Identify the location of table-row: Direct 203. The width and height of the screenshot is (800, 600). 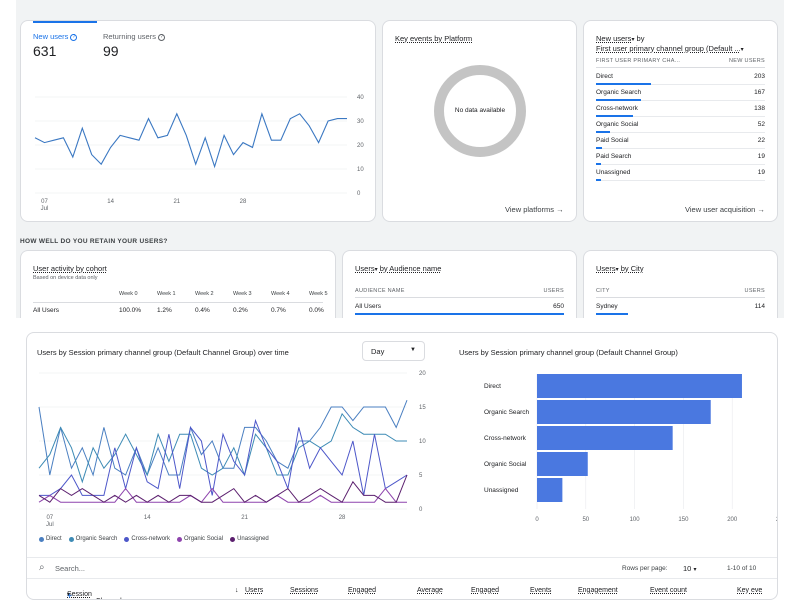
(680, 77).